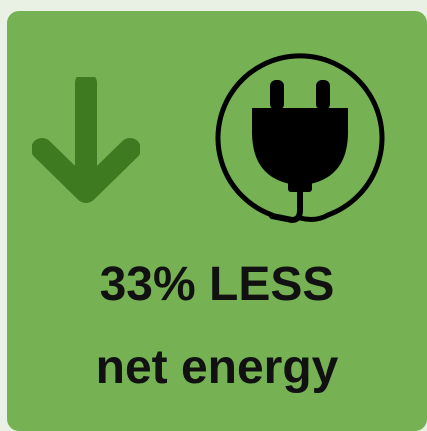 The height and width of the screenshot is (431, 427). I want to click on energy-reduction-headline: 33% LESS, so click(217, 284).